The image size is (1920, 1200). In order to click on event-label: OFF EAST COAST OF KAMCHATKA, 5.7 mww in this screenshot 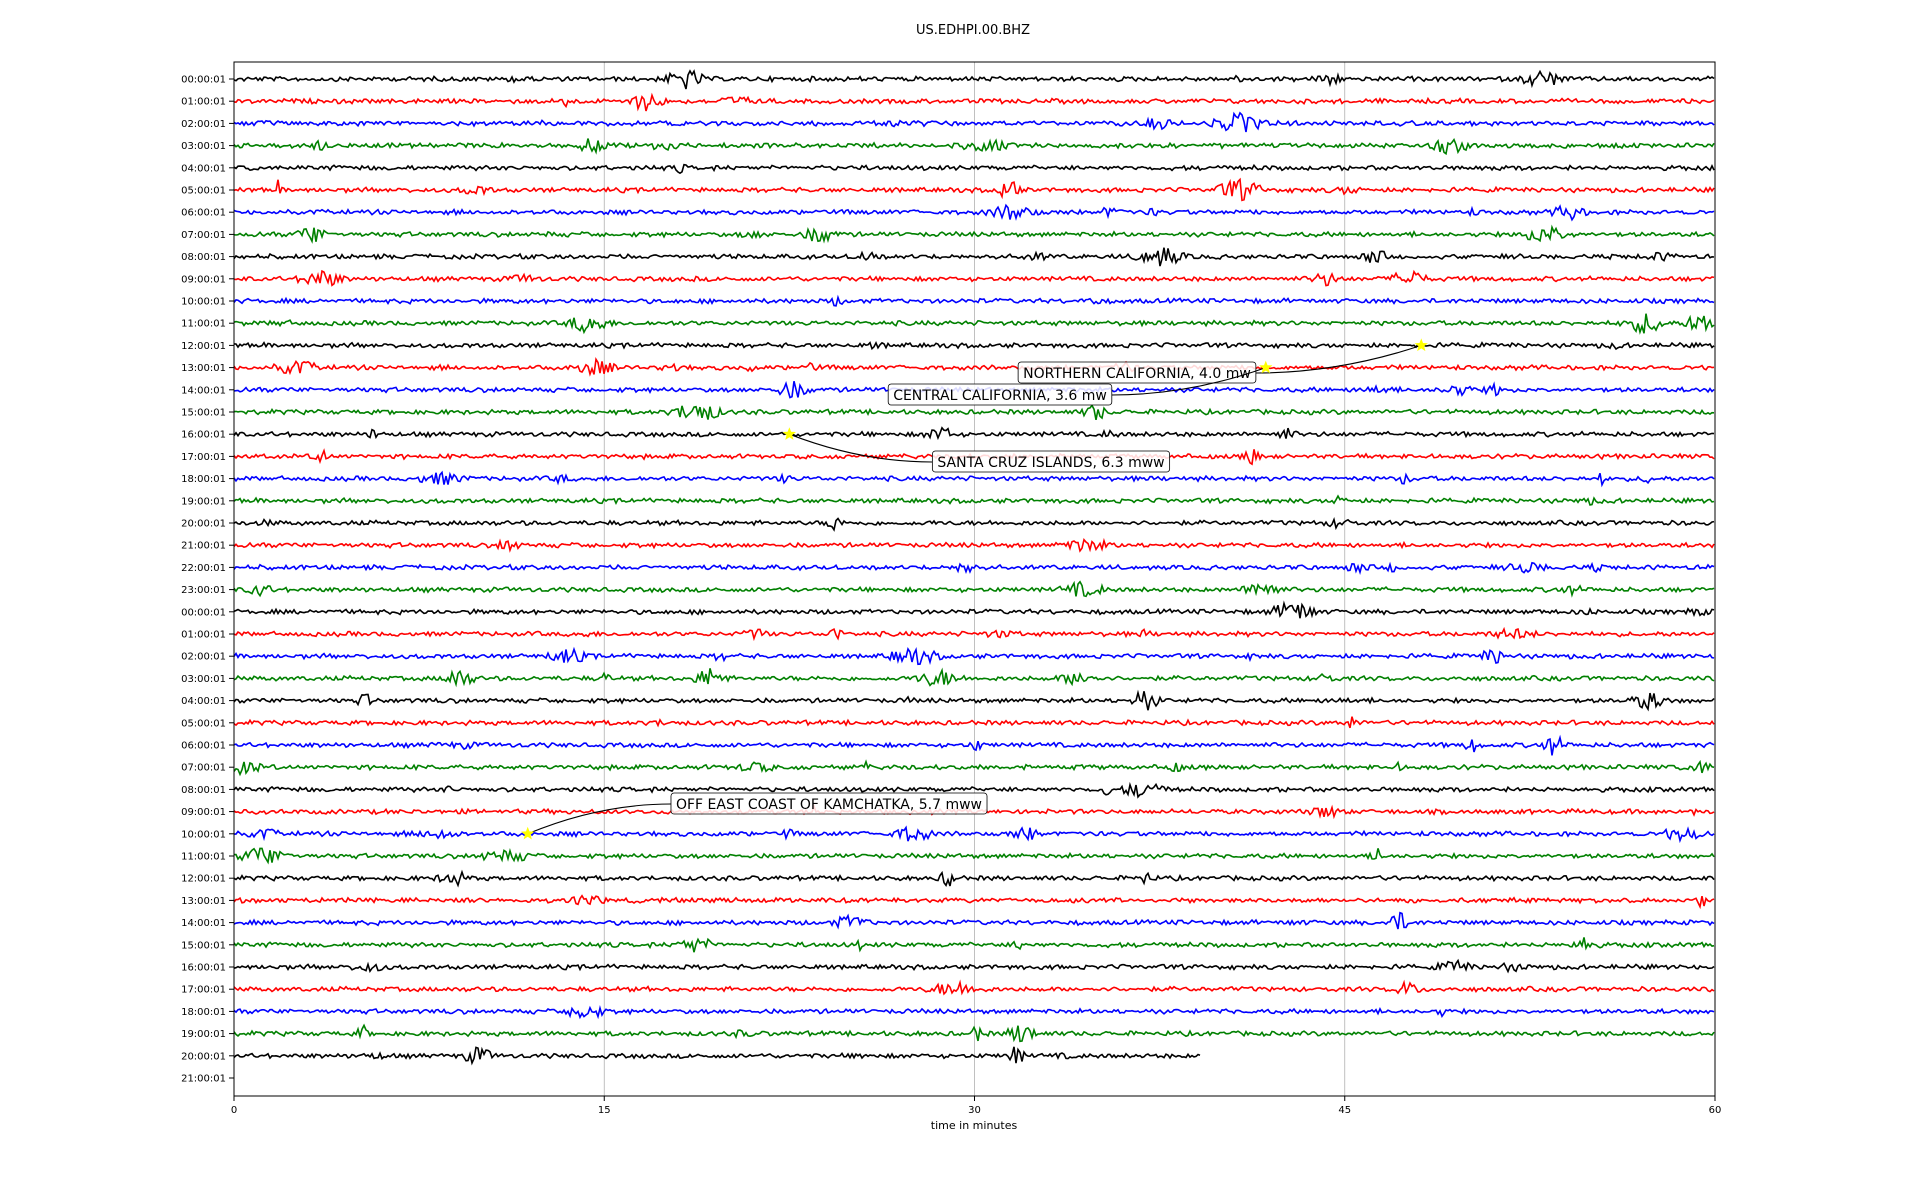, I will do `click(829, 805)`.